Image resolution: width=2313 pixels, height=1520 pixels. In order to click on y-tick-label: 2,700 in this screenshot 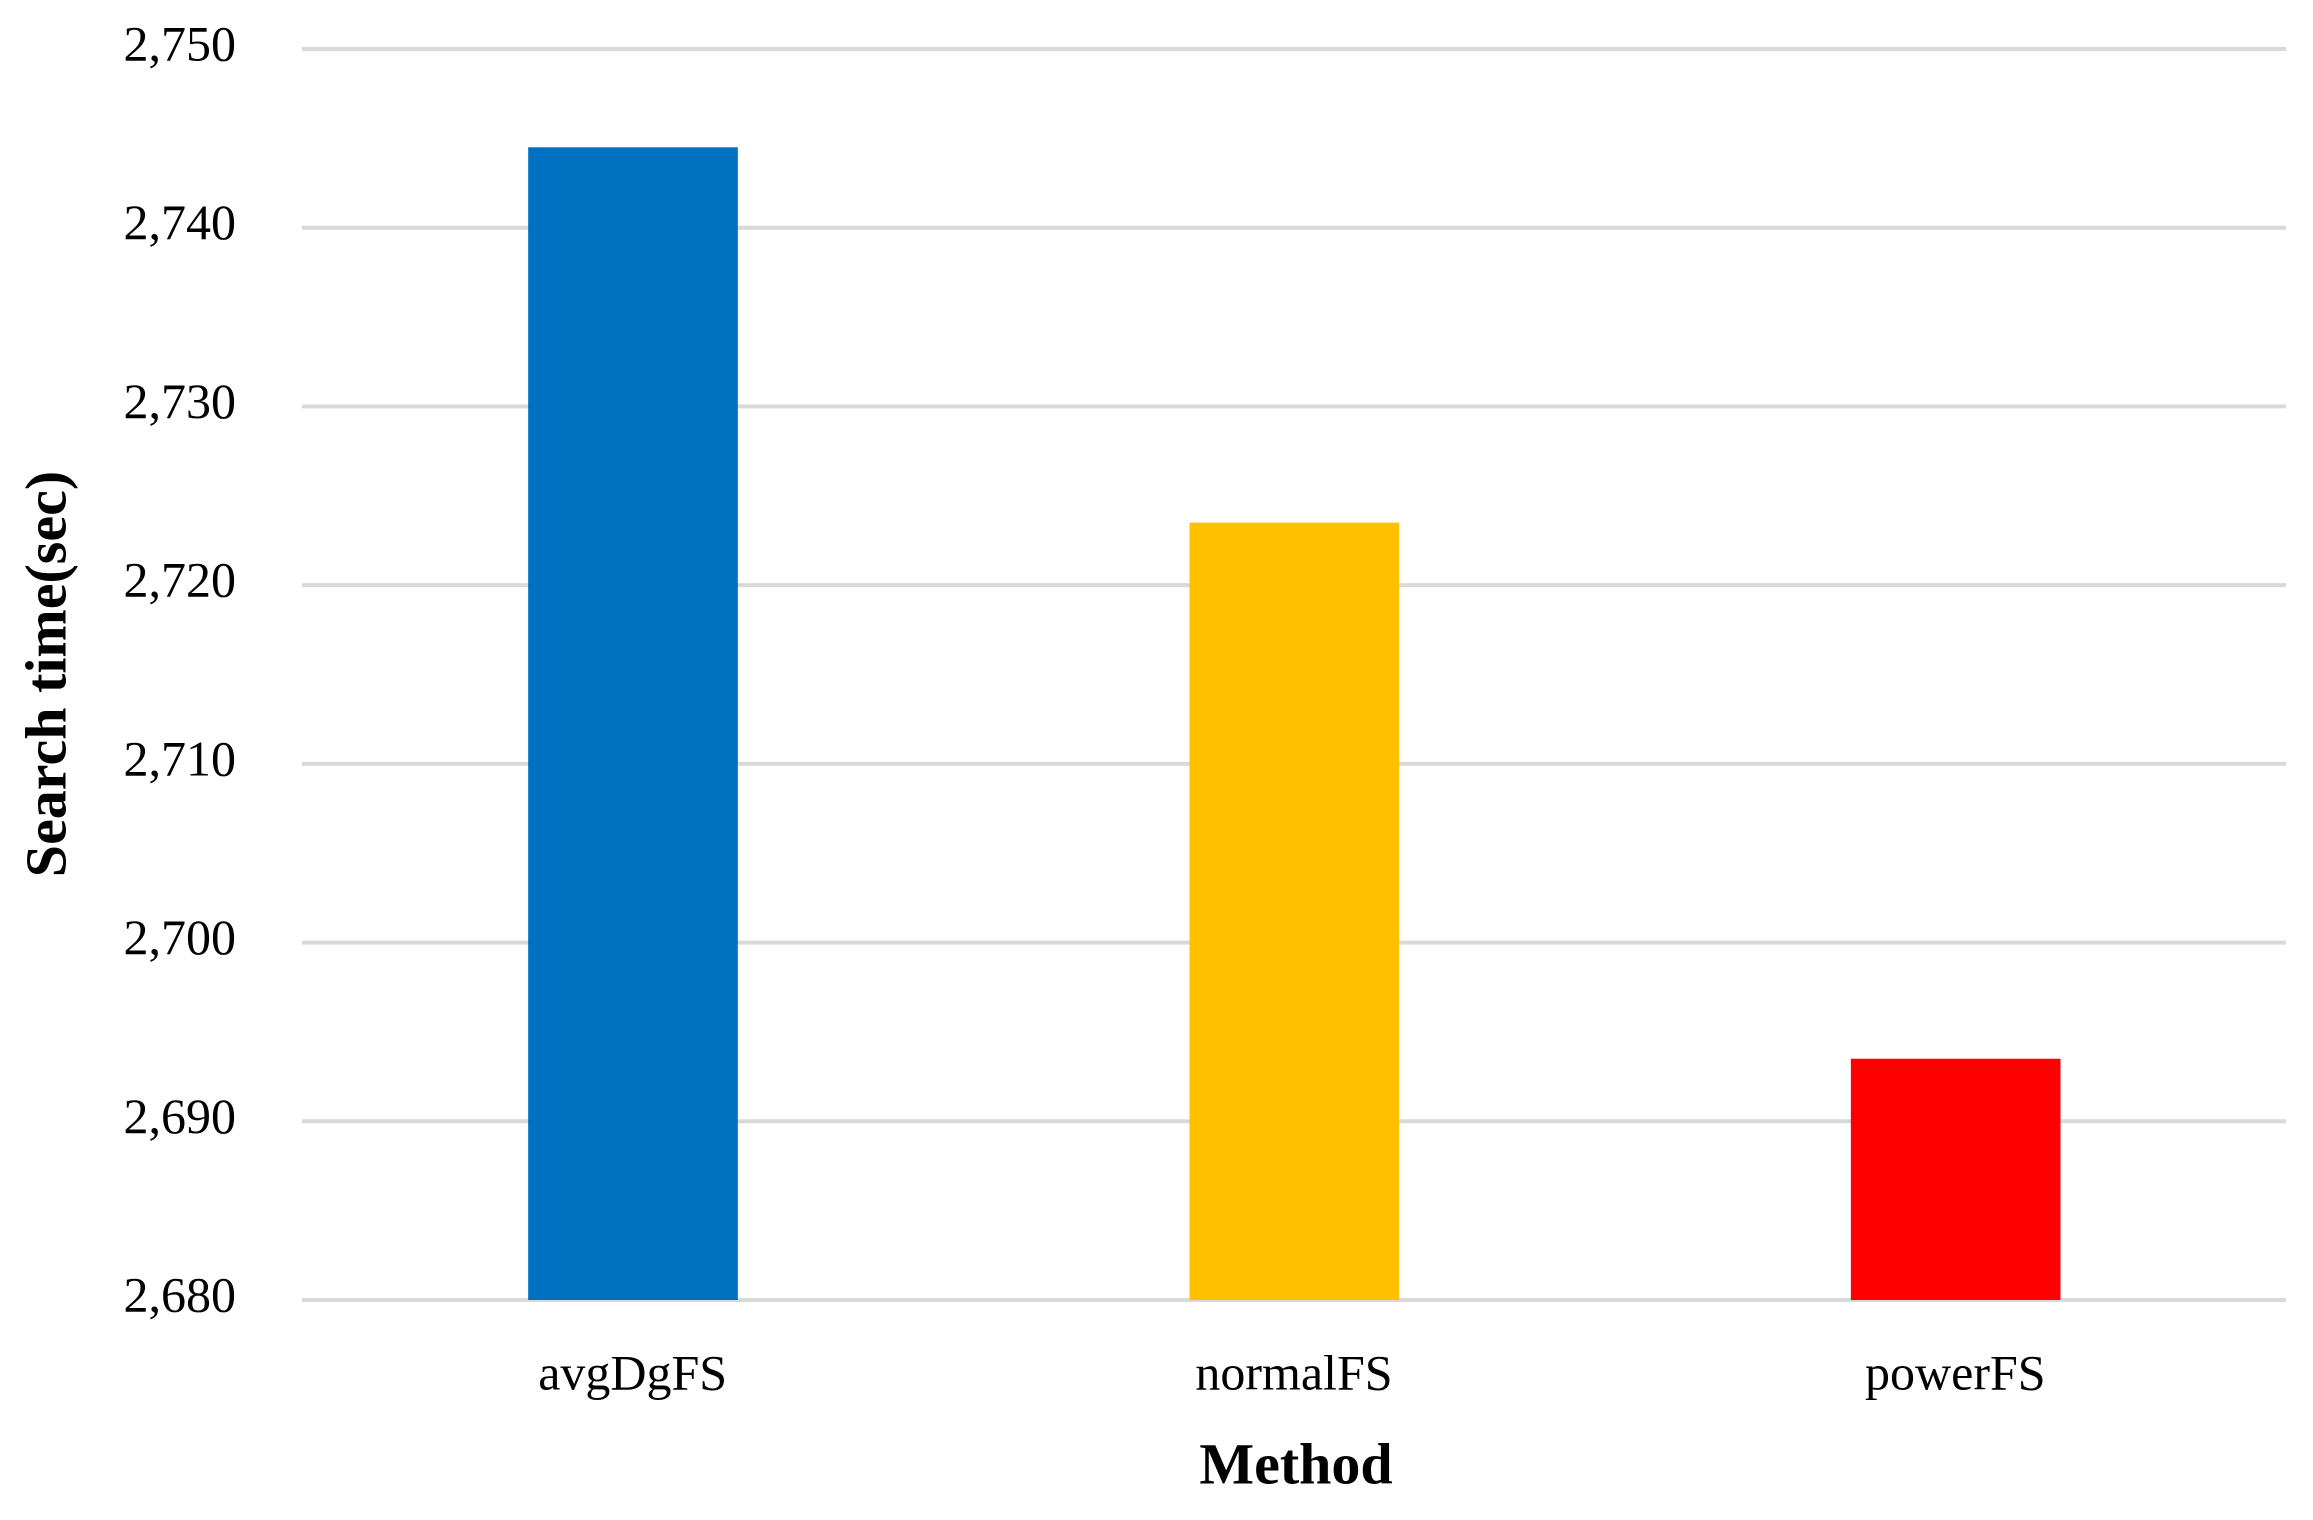, I will do `click(180, 937)`.